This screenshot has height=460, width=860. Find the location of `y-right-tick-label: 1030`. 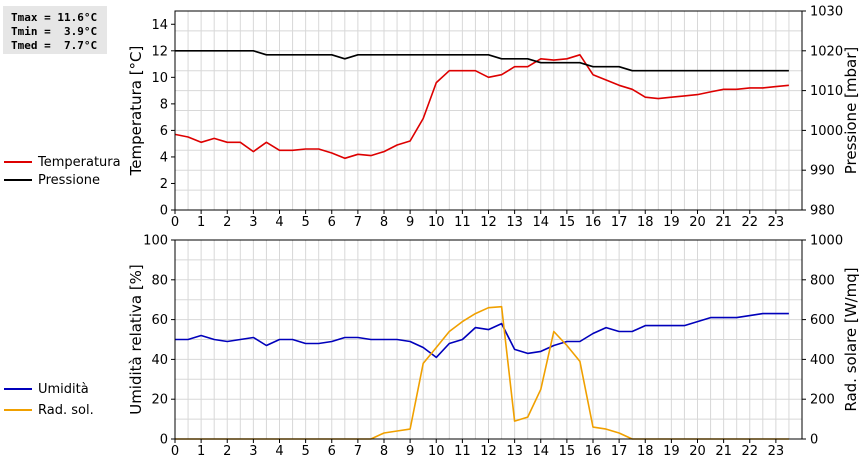

y-right-tick-label: 1030 is located at coordinates (826, 12).